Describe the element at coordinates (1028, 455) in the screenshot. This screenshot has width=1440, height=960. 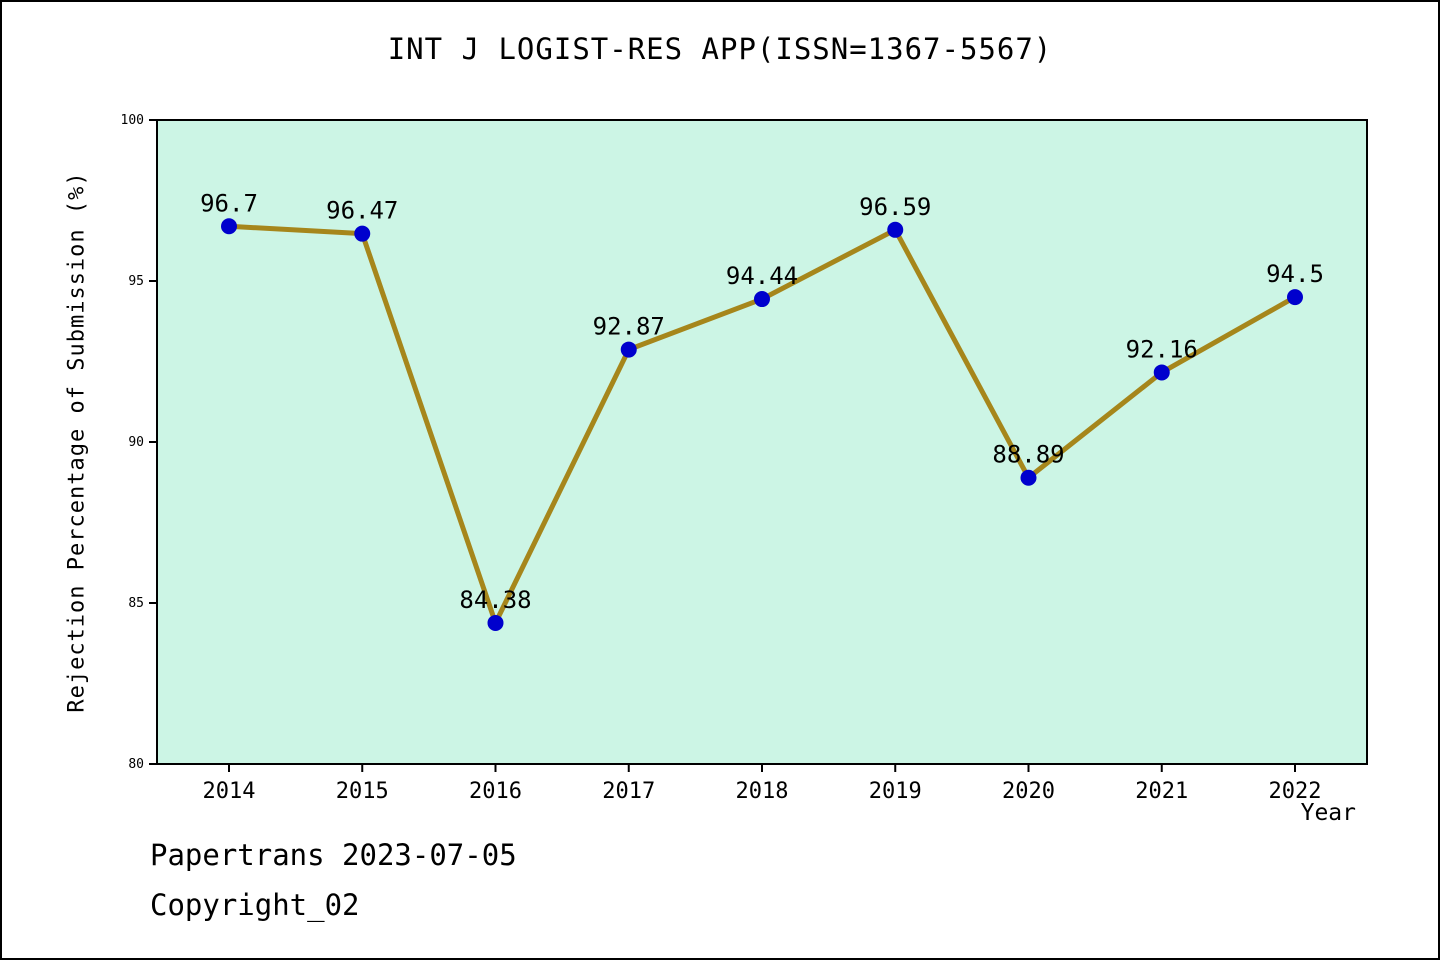
I see `data-point-label: 88.89` at that location.